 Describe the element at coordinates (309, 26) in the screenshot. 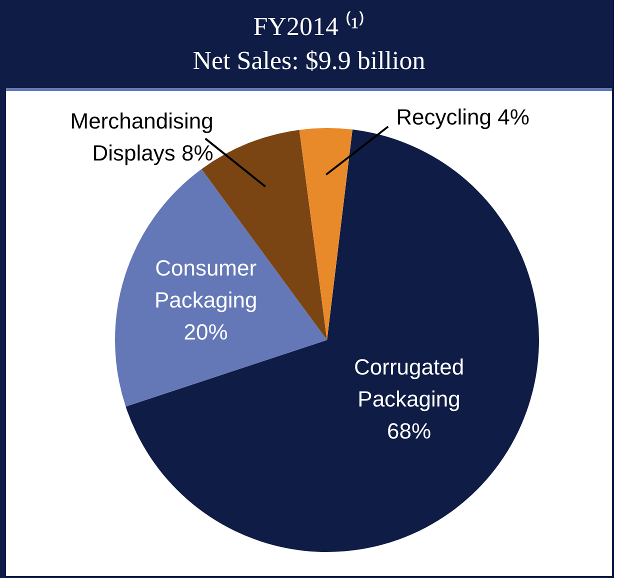

I see `chart-title: FY2014 ⁽¹⁾` at that location.